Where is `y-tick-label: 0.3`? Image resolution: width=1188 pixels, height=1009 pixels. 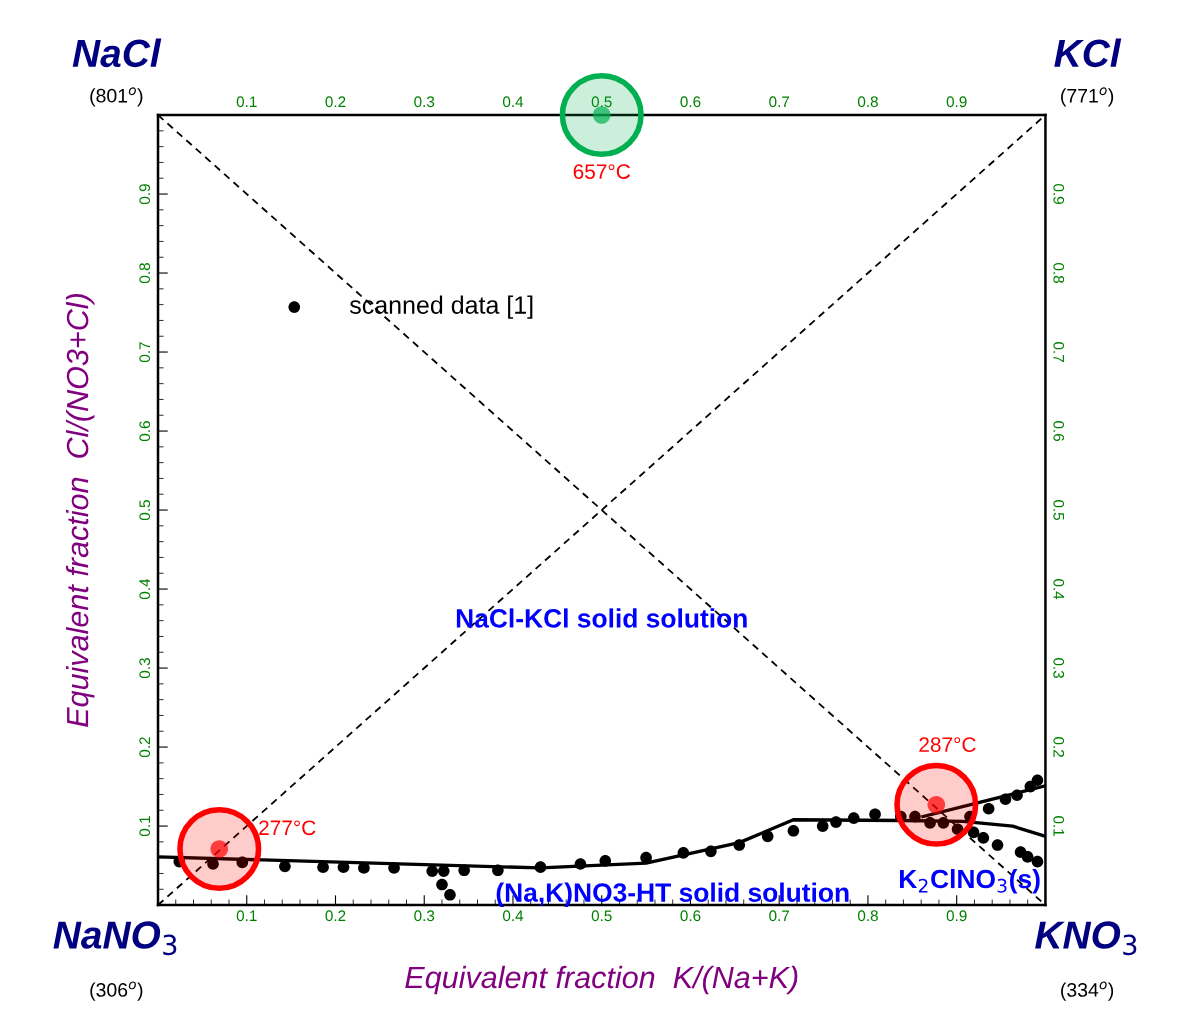
y-tick-label: 0.3 is located at coordinates (145, 668).